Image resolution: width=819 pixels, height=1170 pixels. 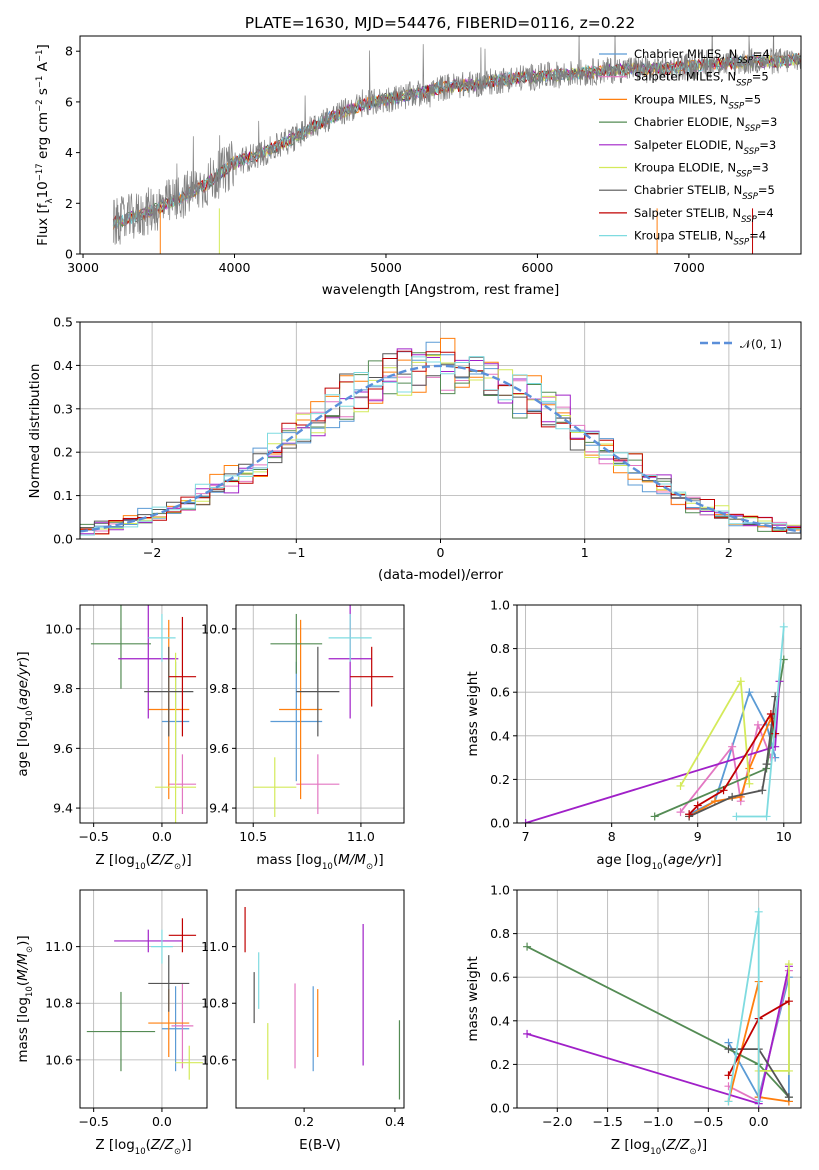 What do you see at coordinates (500, 823) in the screenshot?
I see `mass_weight_vs_age-ytick-label: 0.0` at bounding box center [500, 823].